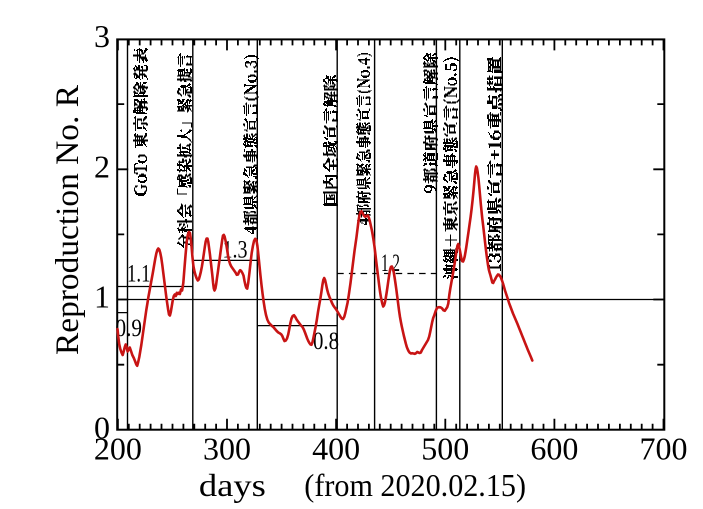 The image size is (703, 509). I want to click on svg-text: 0.9, so click(129, 328).